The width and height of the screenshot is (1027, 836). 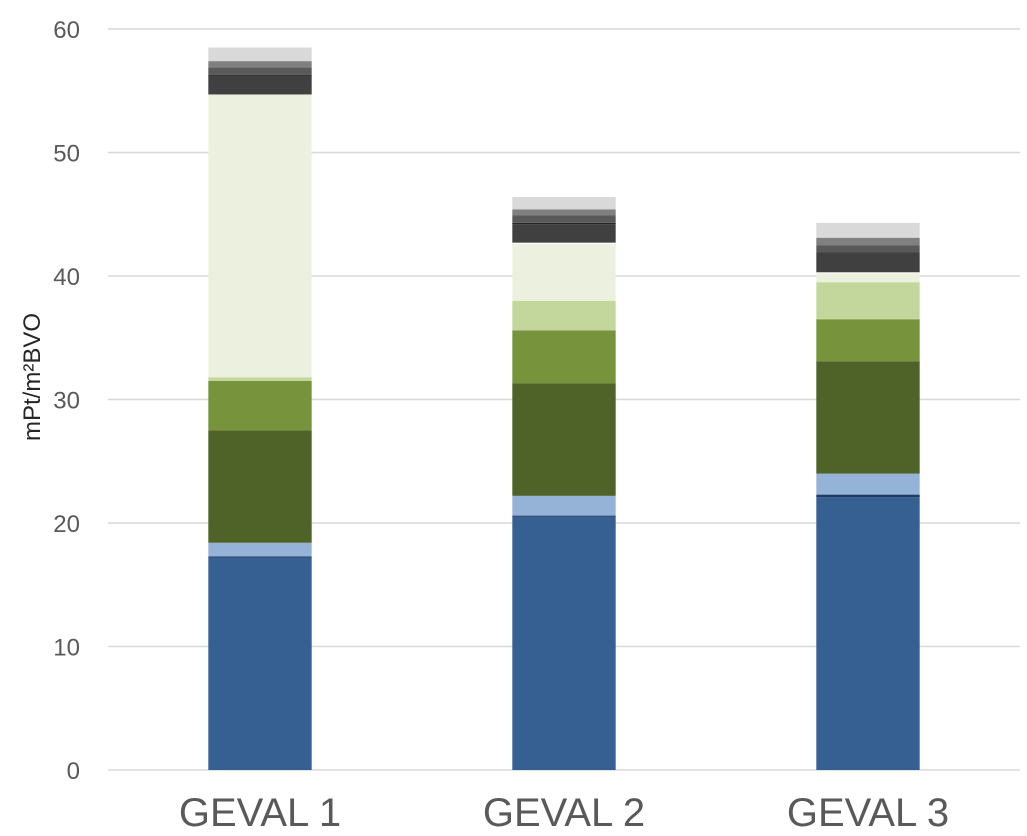 I want to click on x-tick-label: GEVAL 2, so click(x=564, y=813).